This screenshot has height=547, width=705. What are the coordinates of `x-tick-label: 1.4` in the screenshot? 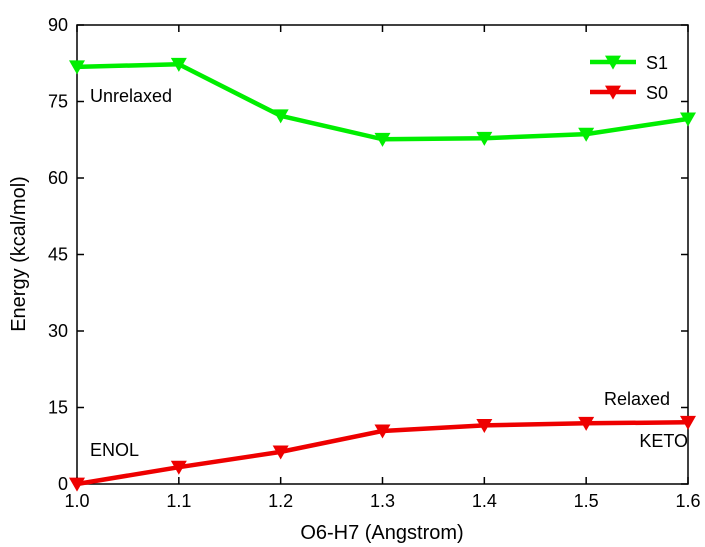 It's located at (484, 501).